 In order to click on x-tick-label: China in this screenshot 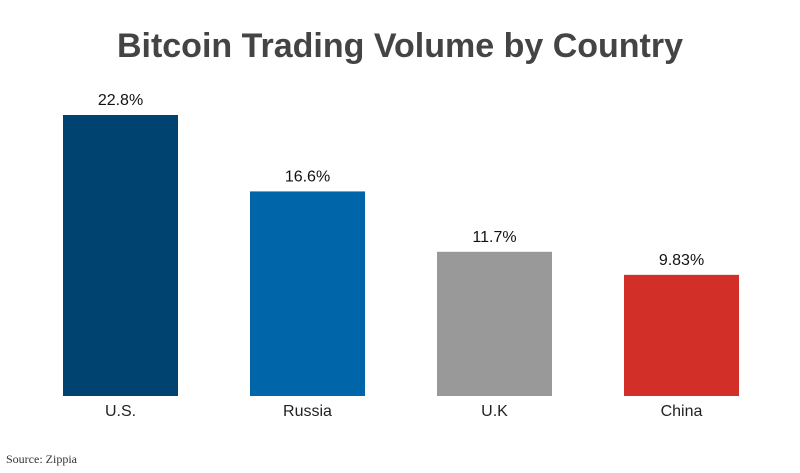, I will do `click(682, 411)`.